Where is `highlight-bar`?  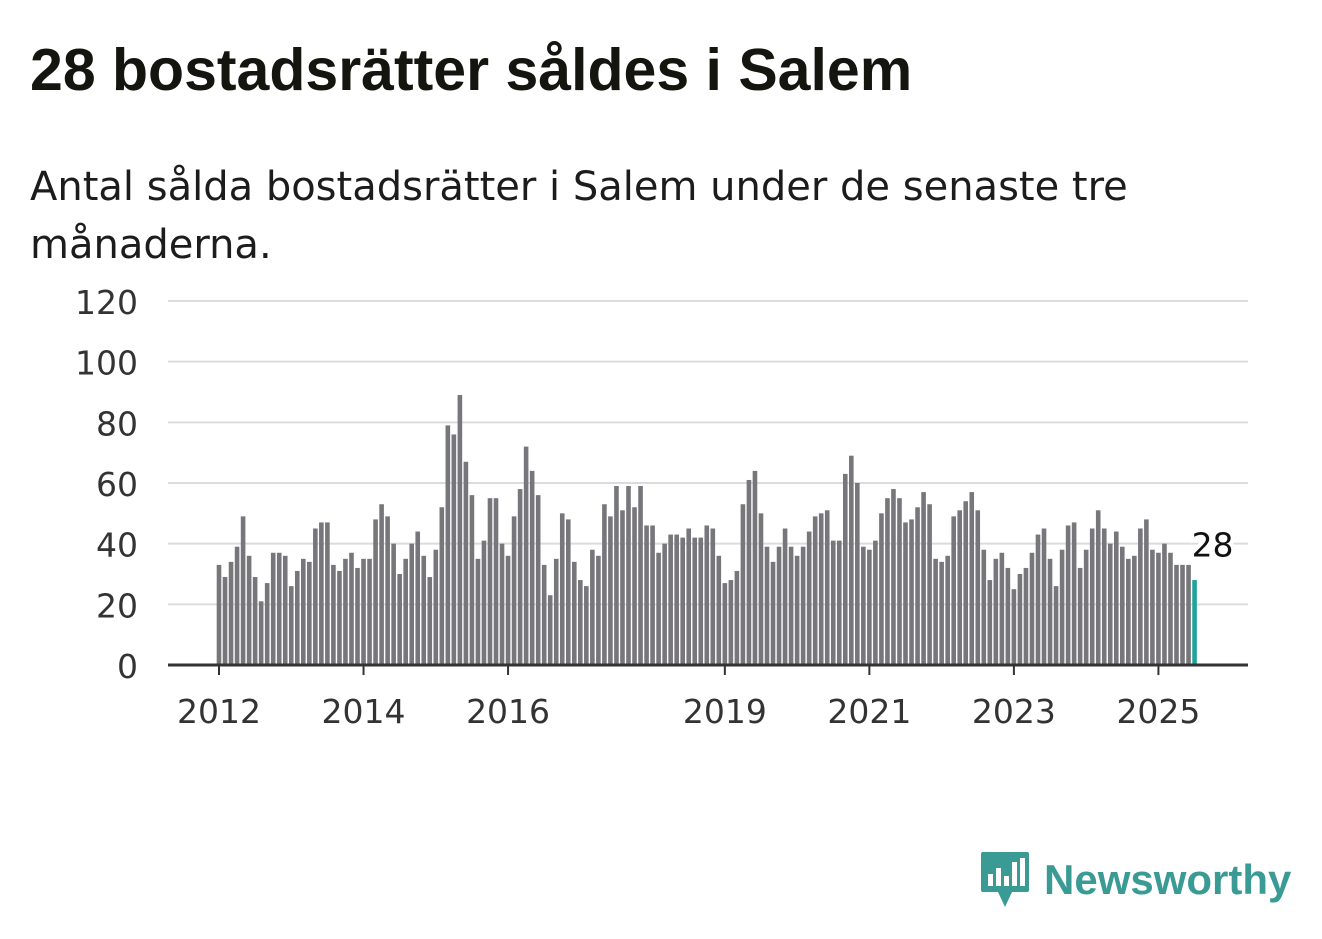
highlight-bar is located at coordinates (1194, 622).